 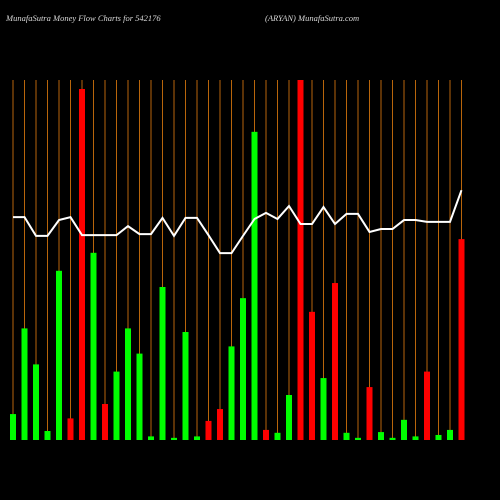 What do you see at coordinates (238, 222) in the screenshot?
I see `money-flow-line` at bounding box center [238, 222].